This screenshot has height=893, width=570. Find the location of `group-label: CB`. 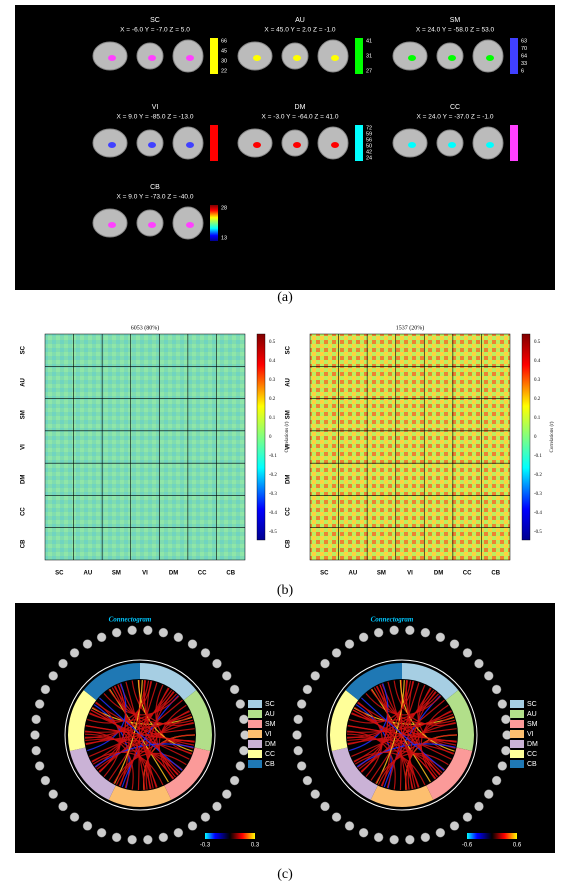

group-label: CB is located at coordinates (289, 543).